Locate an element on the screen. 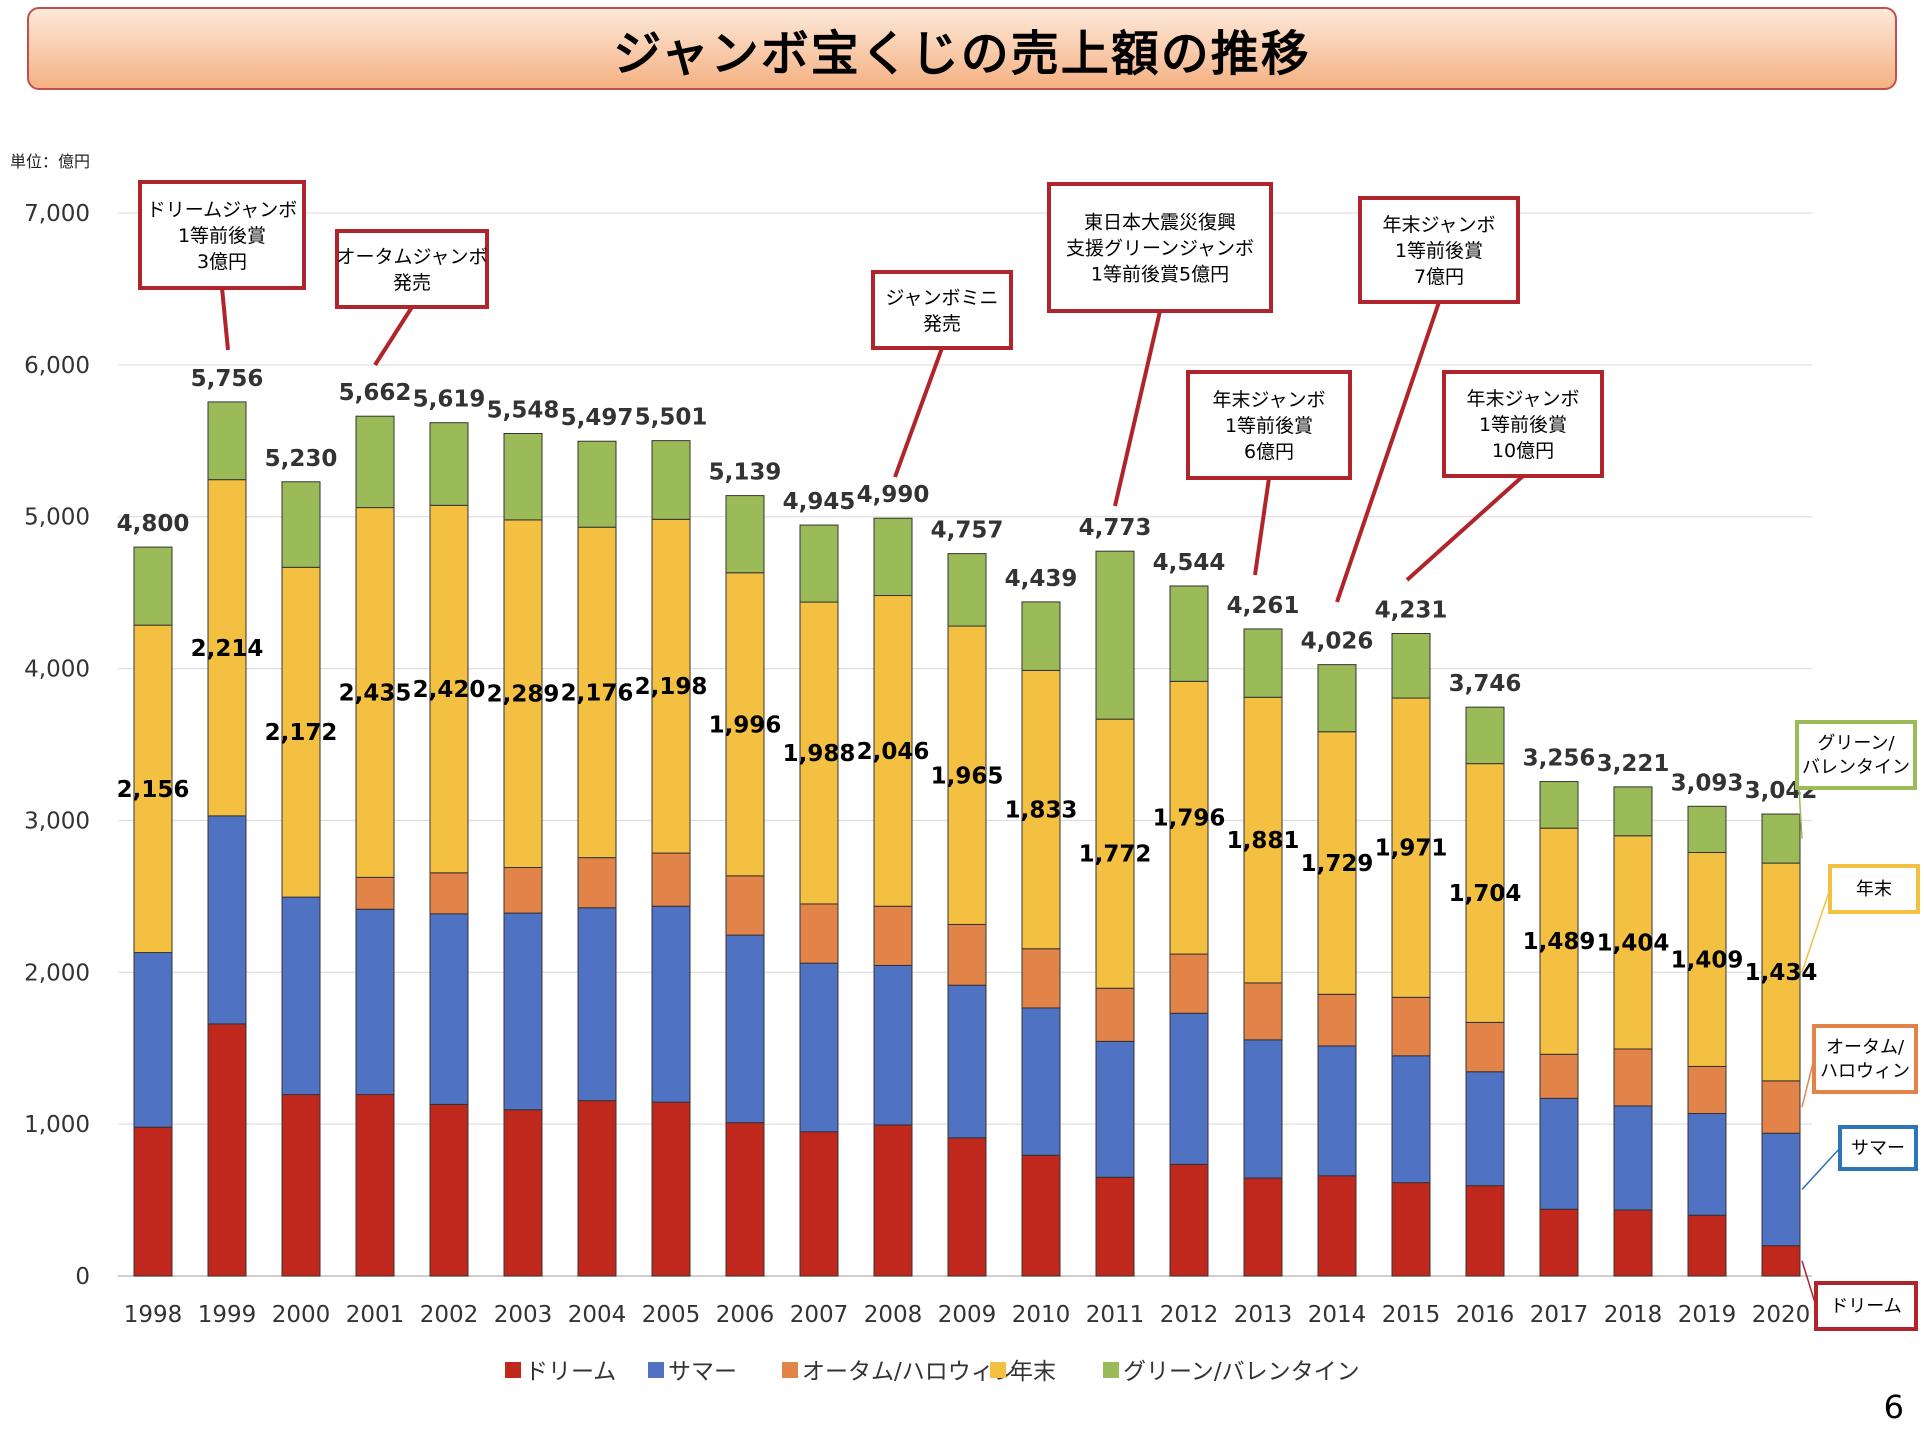 The width and height of the screenshot is (1924, 1440). callout-text: 7億円 is located at coordinates (1439, 277).